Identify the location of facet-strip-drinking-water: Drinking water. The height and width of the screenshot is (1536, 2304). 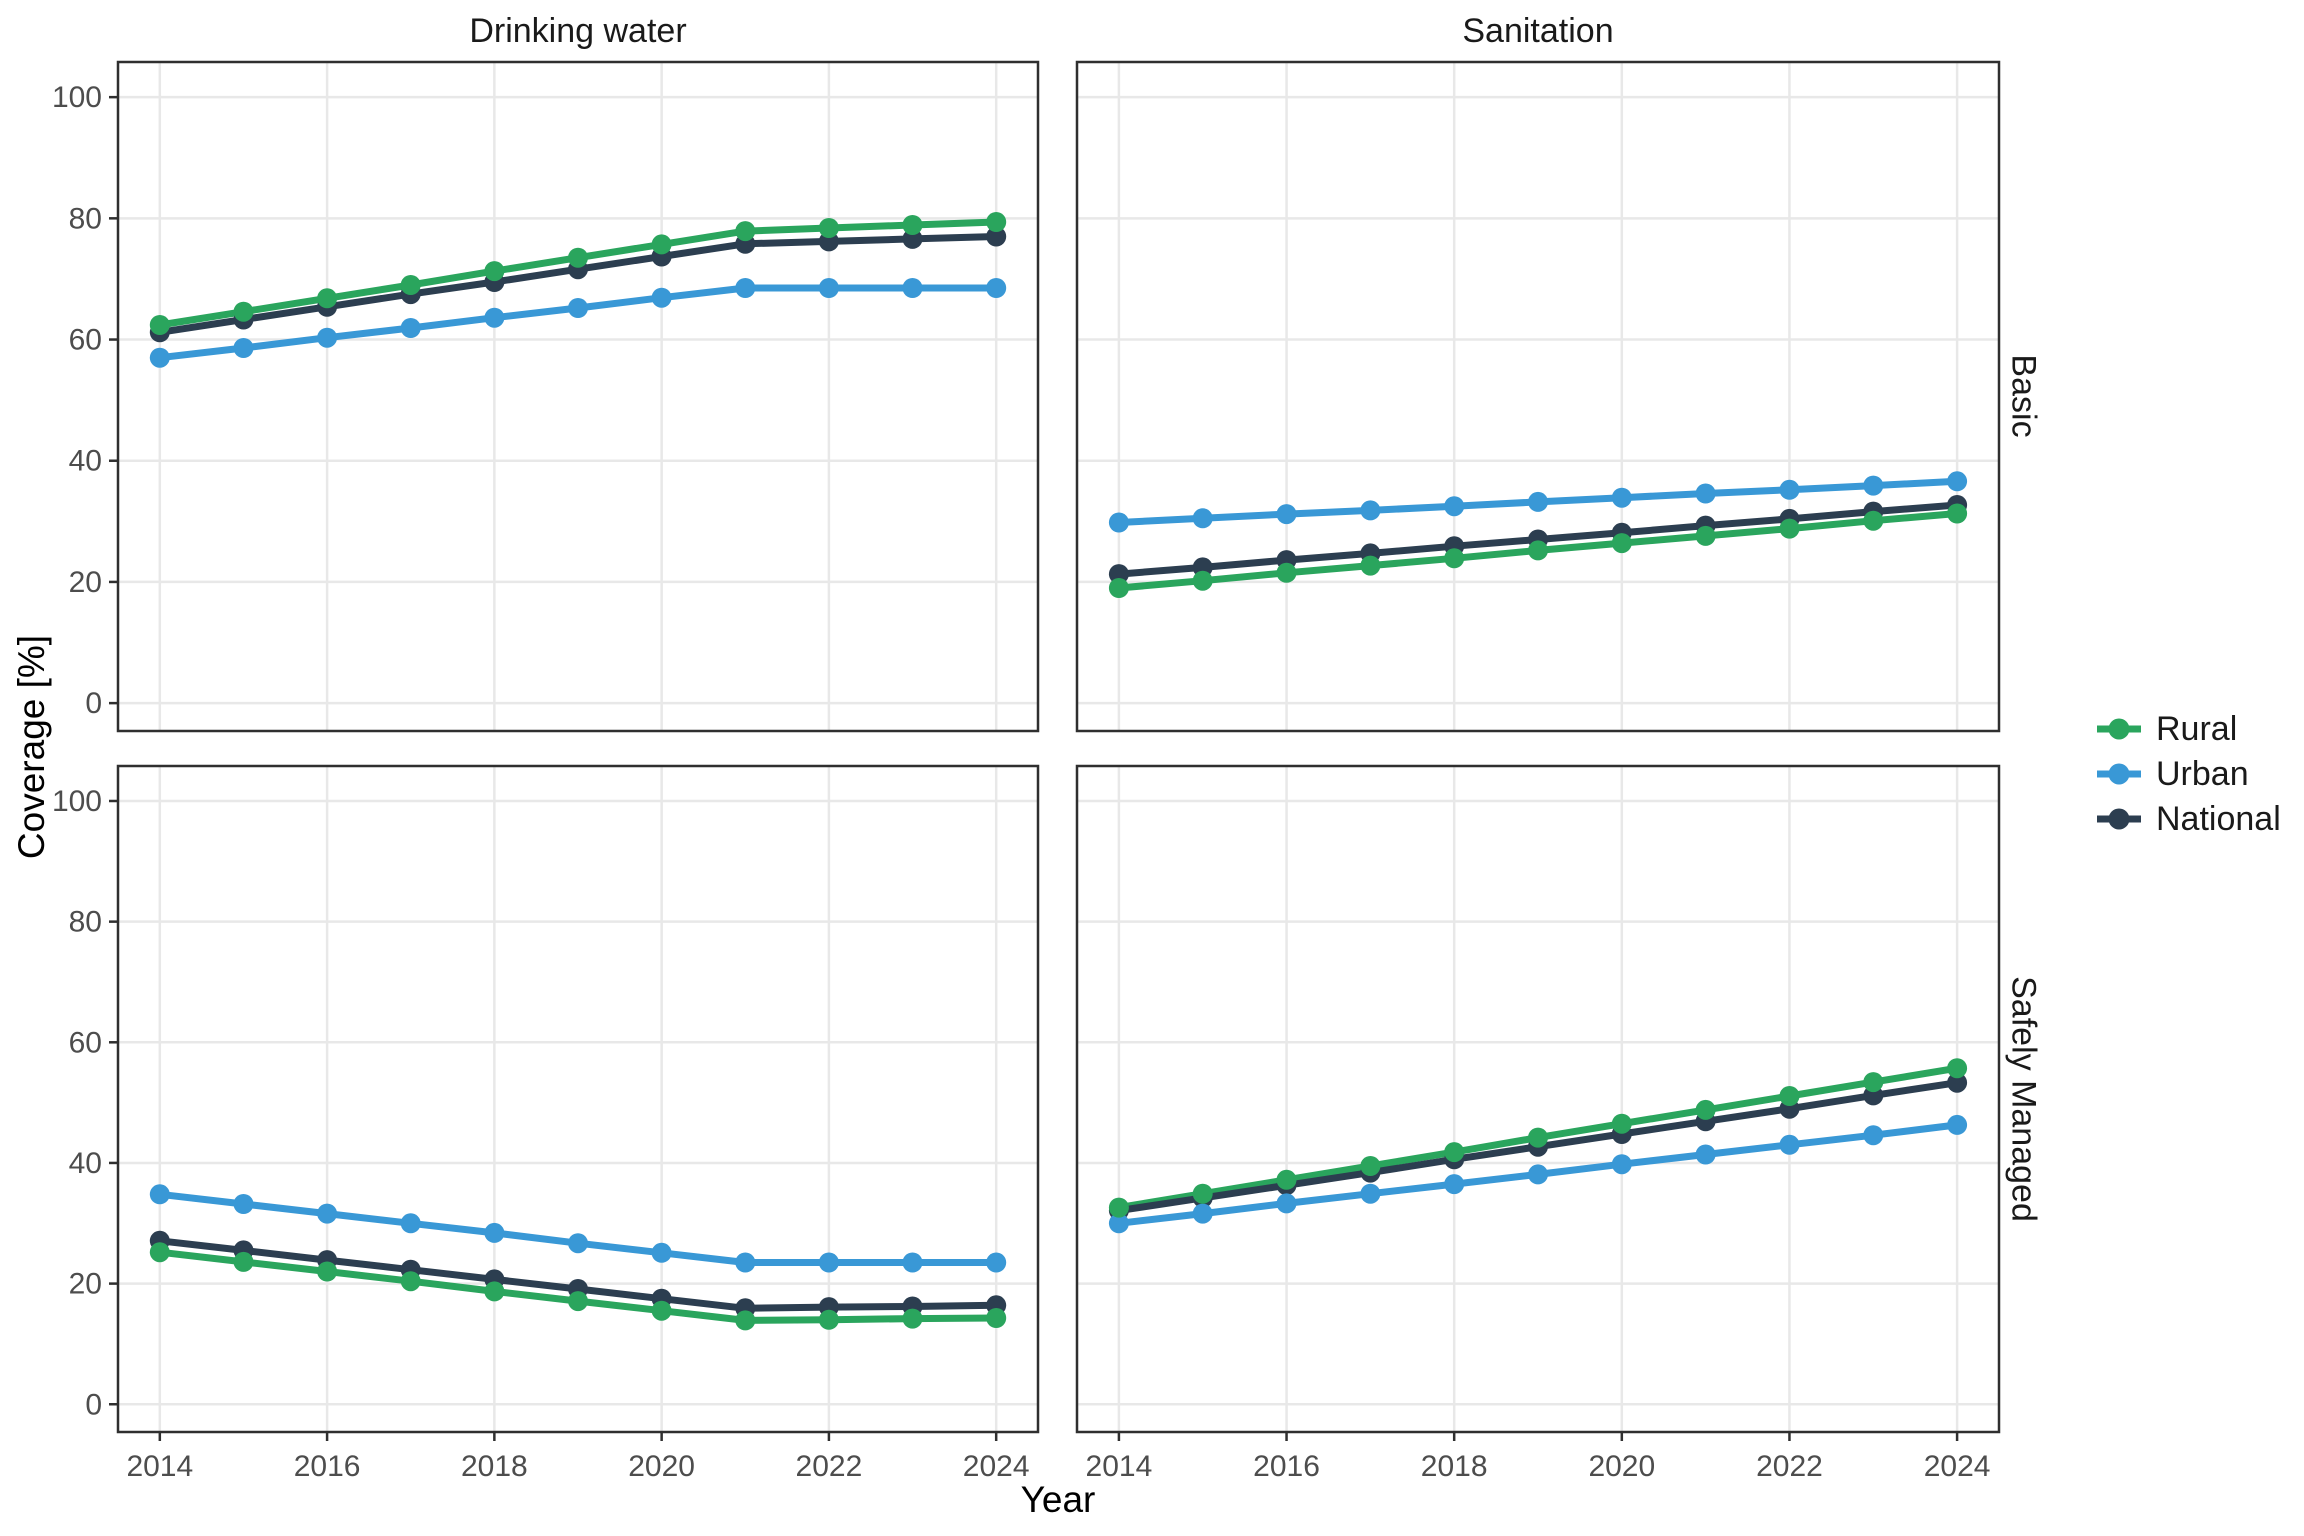
(578, 31).